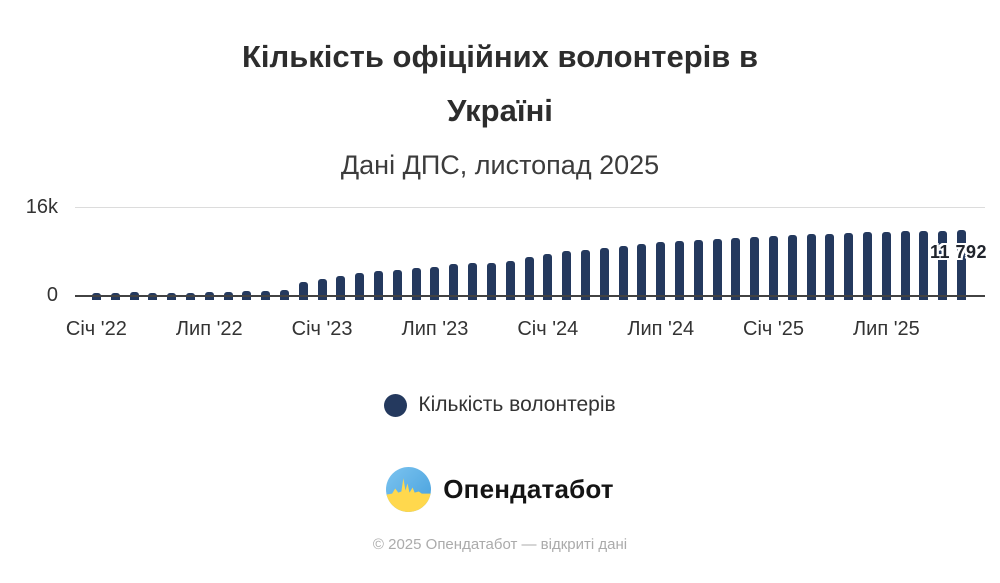  I want to click on x-axis-tick: Лип '23, so click(435, 329).